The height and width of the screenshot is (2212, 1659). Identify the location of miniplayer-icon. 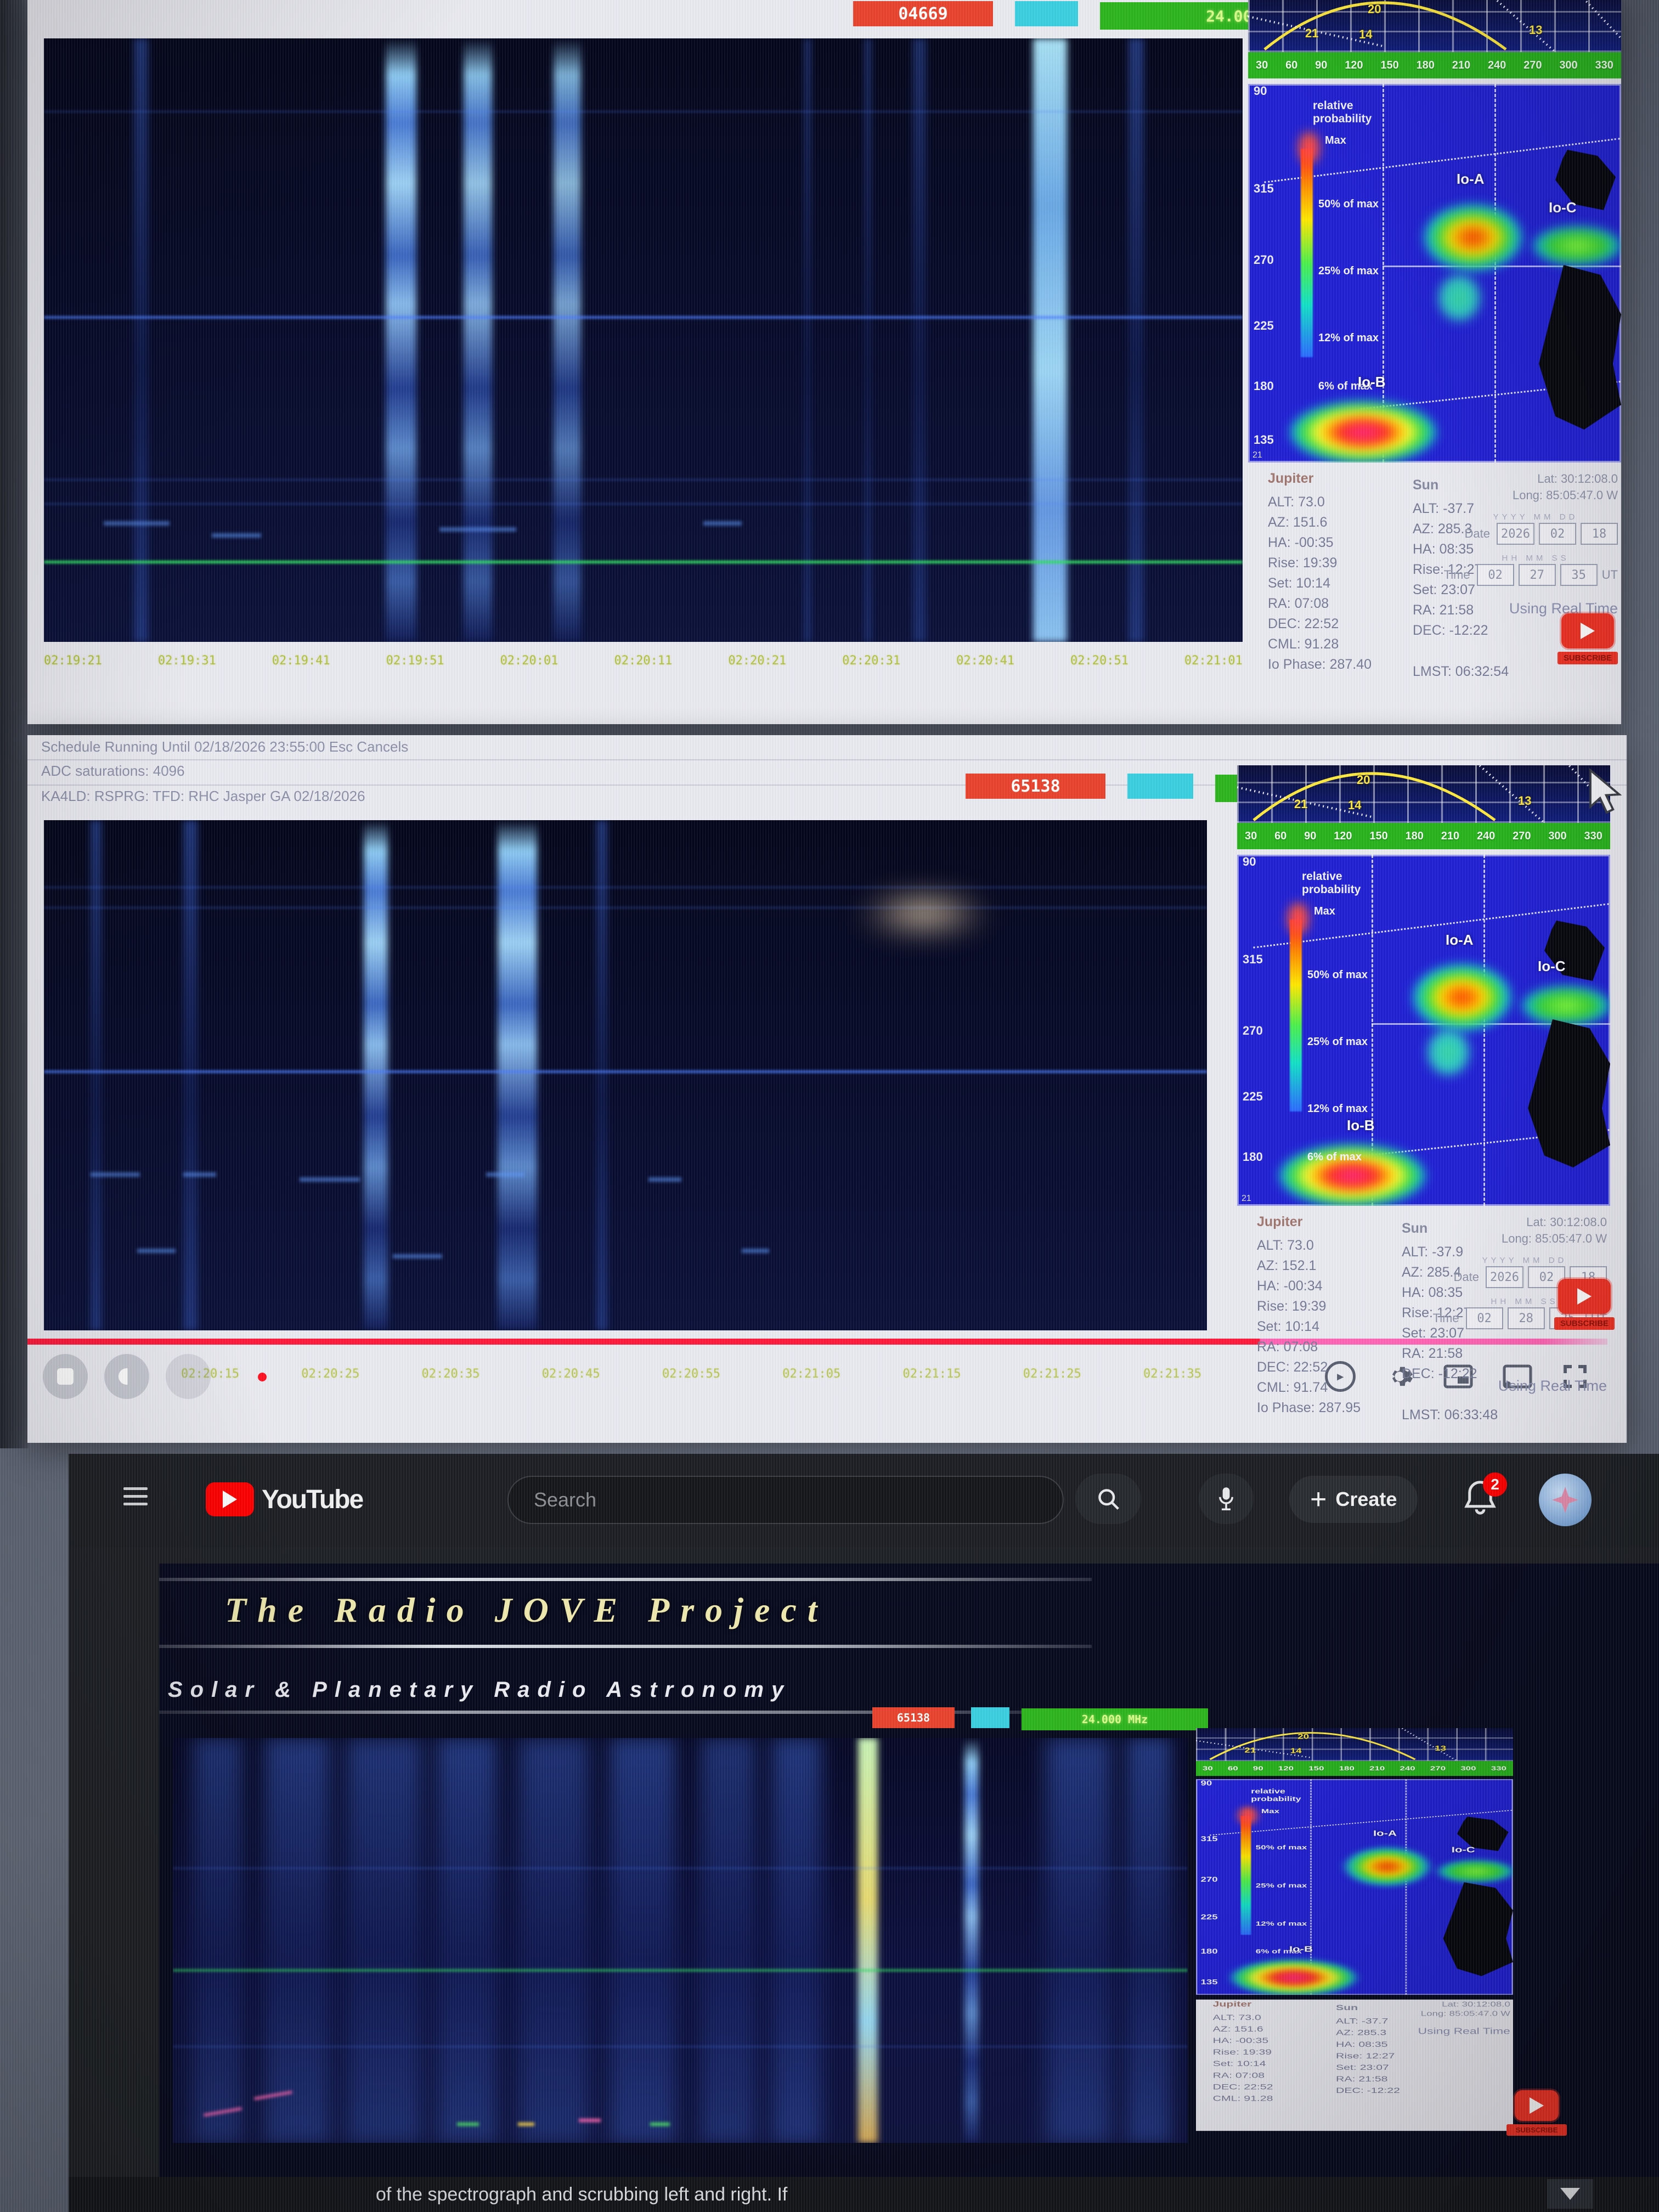
(1458, 1376).